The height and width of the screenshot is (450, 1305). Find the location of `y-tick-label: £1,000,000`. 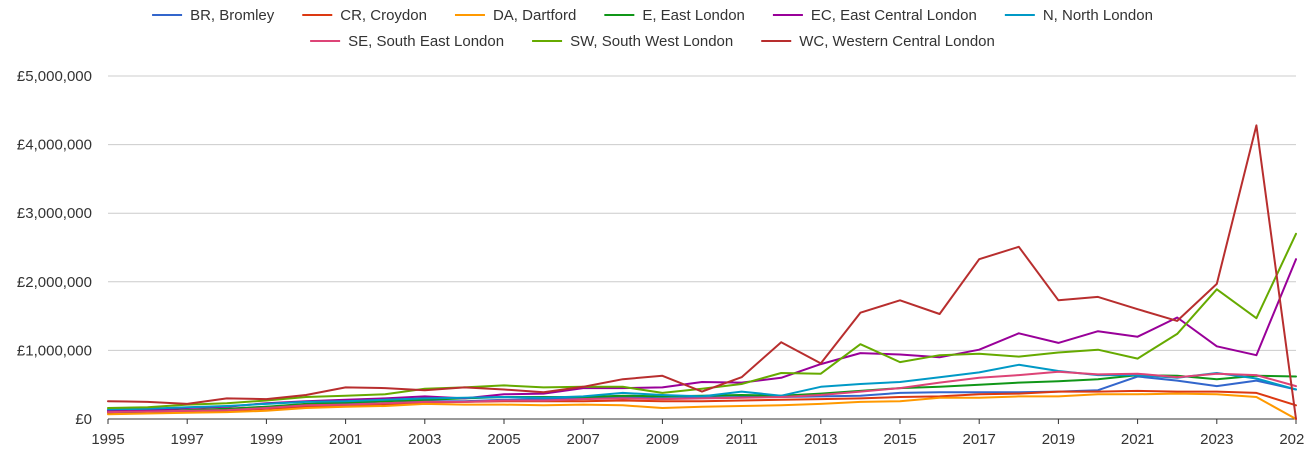

y-tick-label: £1,000,000 is located at coordinates (54, 350).